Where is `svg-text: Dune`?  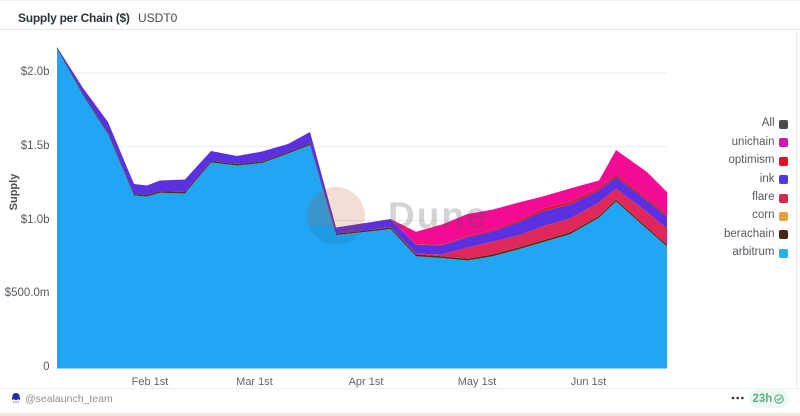
svg-text: Dune is located at coordinates (438, 215).